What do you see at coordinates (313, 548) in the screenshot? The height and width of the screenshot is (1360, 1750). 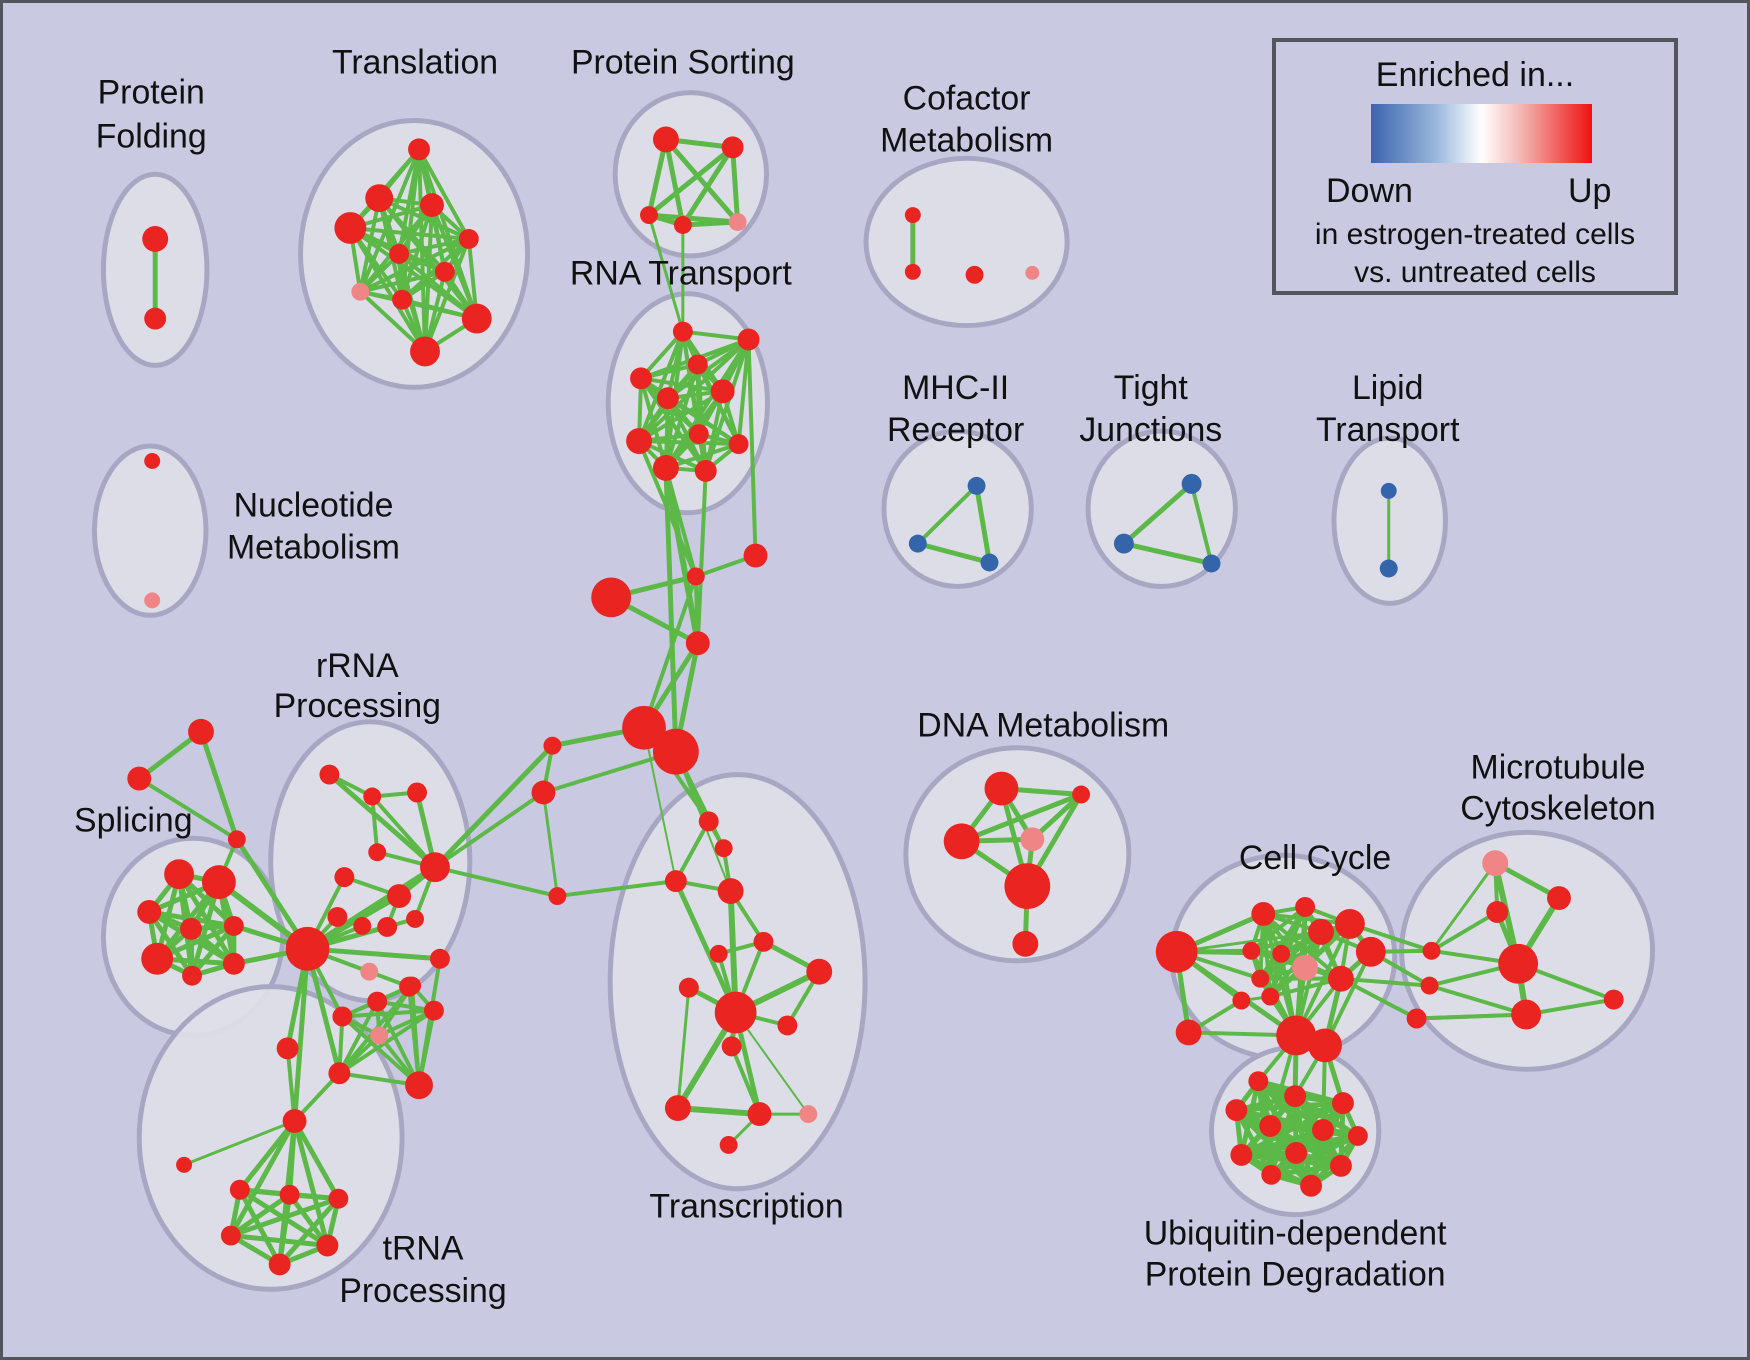 I see `cluster-label-nucleotide-metabolism: Metabolism` at bounding box center [313, 548].